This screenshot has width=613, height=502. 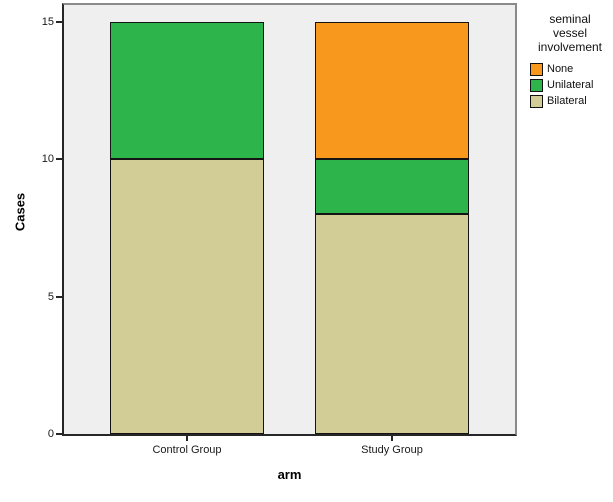 What do you see at coordinates (392, 91) in the screenshot?
I see `bar-segment-none` at bounding box center [392, 91].